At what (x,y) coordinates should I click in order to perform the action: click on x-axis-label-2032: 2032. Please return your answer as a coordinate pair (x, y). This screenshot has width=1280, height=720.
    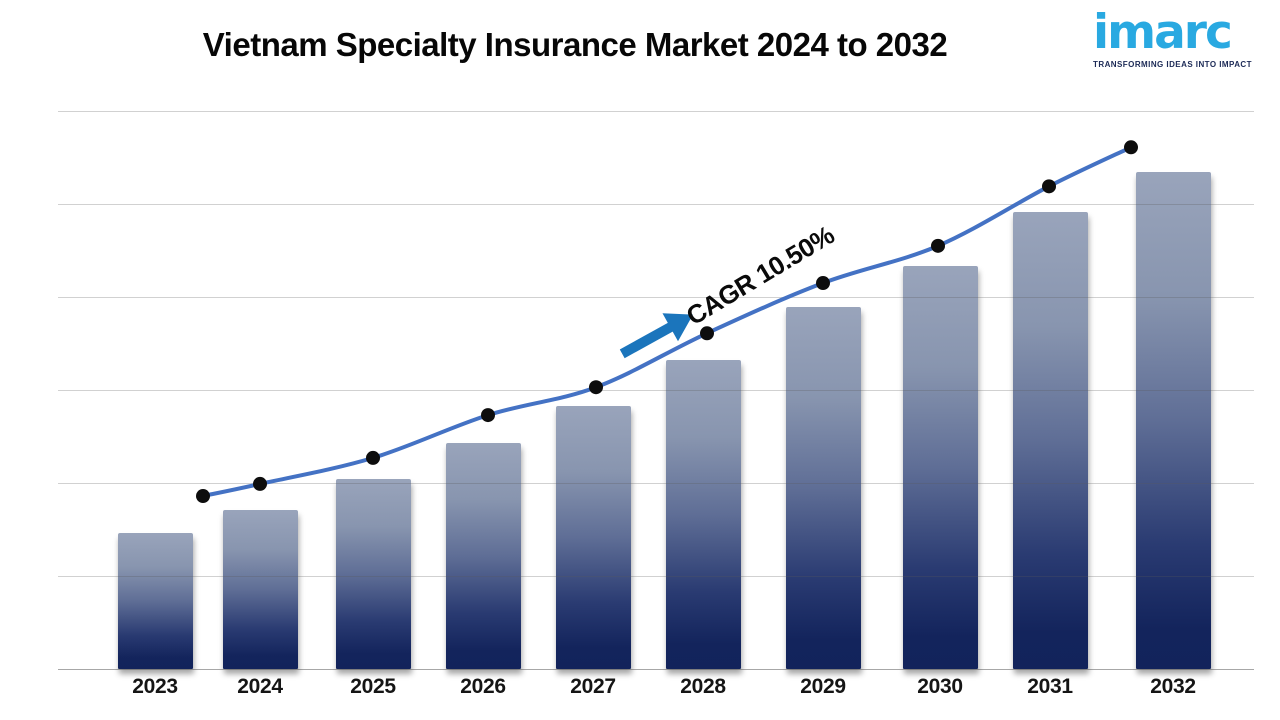
    Looking at the image, I should click on (1173, 686).